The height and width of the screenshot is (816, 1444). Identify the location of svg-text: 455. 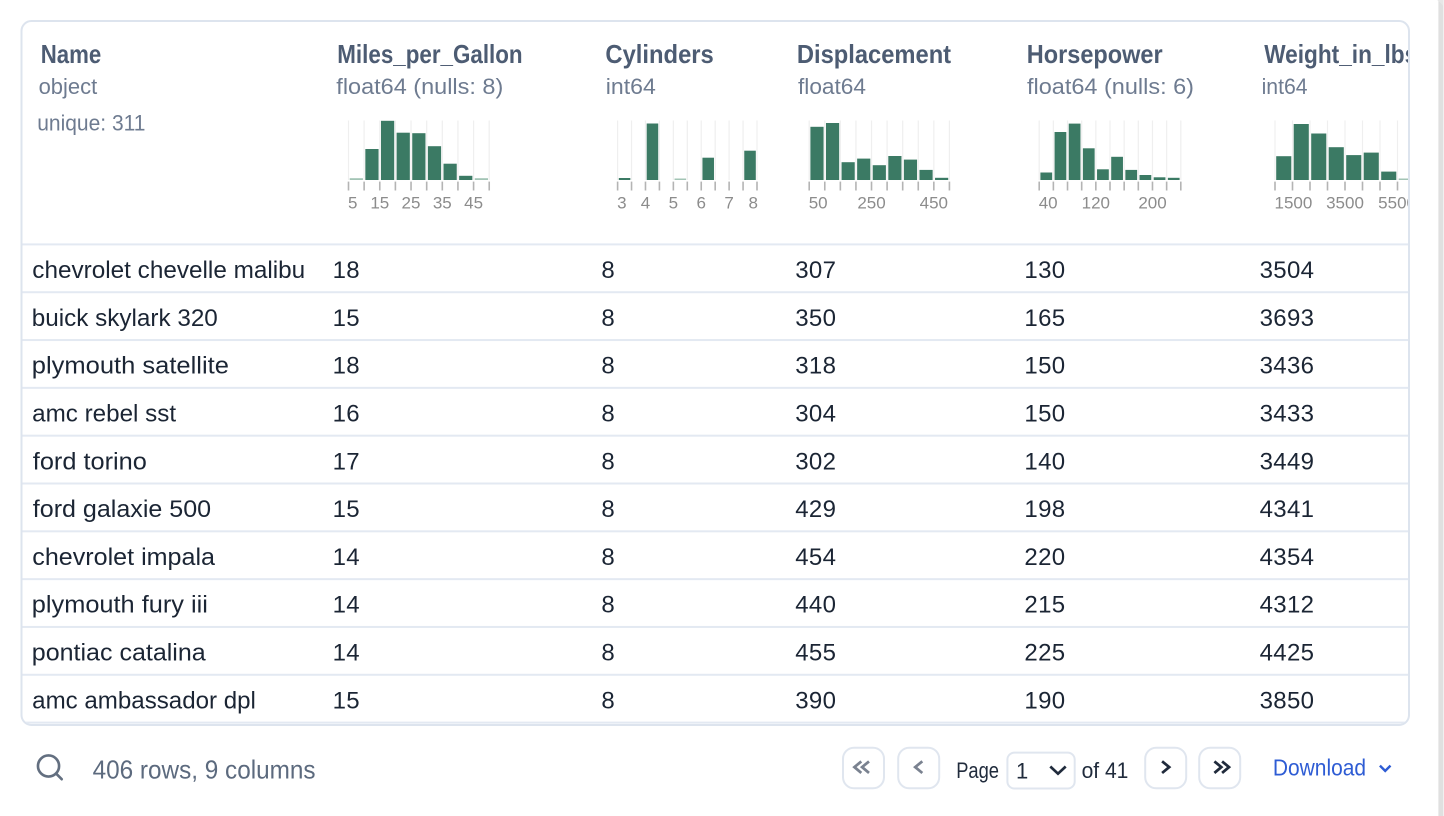
(815, 653).